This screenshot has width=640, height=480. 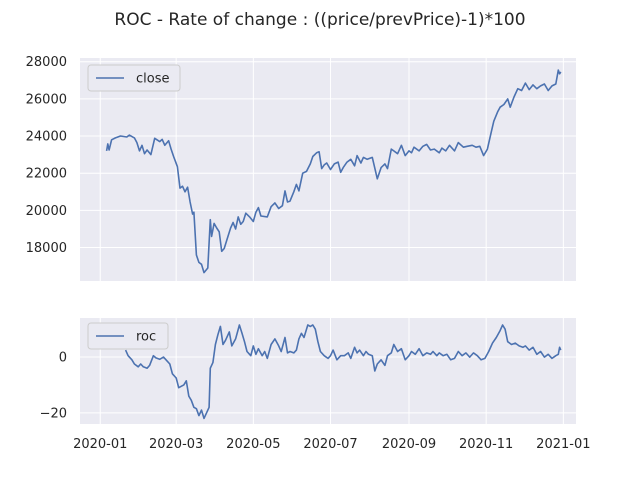 I want to click on roc-chart-y-tick-labels: −20 0, so click(x=53, y=386).